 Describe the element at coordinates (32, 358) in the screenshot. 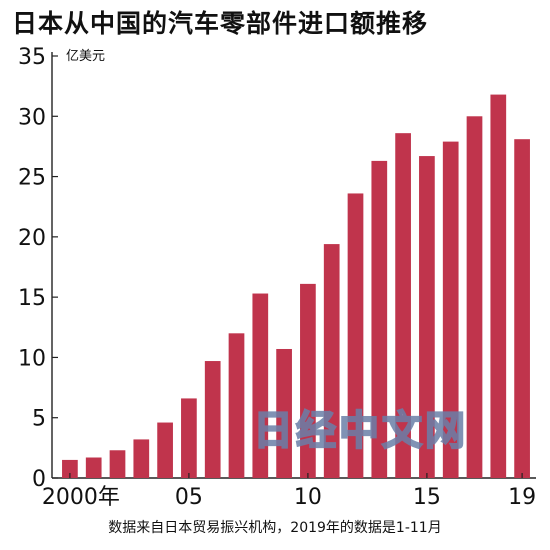

I see `y-tick-label: 10` at that location.